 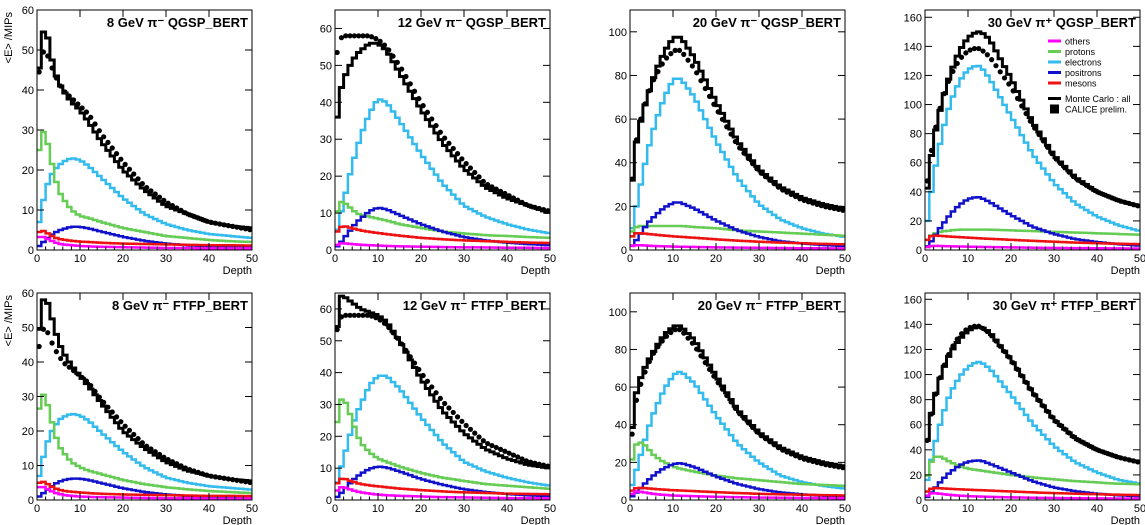 What do you see at coordinates (28, 11) in the screenshot?
I see `y-tick-label: 60` at bounding box center [28, 11].